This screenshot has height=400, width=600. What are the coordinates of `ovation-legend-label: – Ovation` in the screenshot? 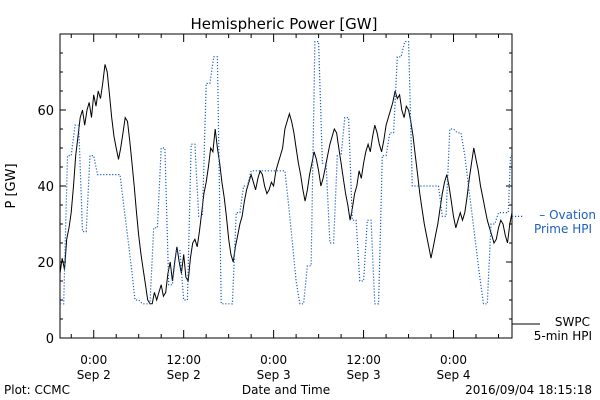 It's located at (567, 215).